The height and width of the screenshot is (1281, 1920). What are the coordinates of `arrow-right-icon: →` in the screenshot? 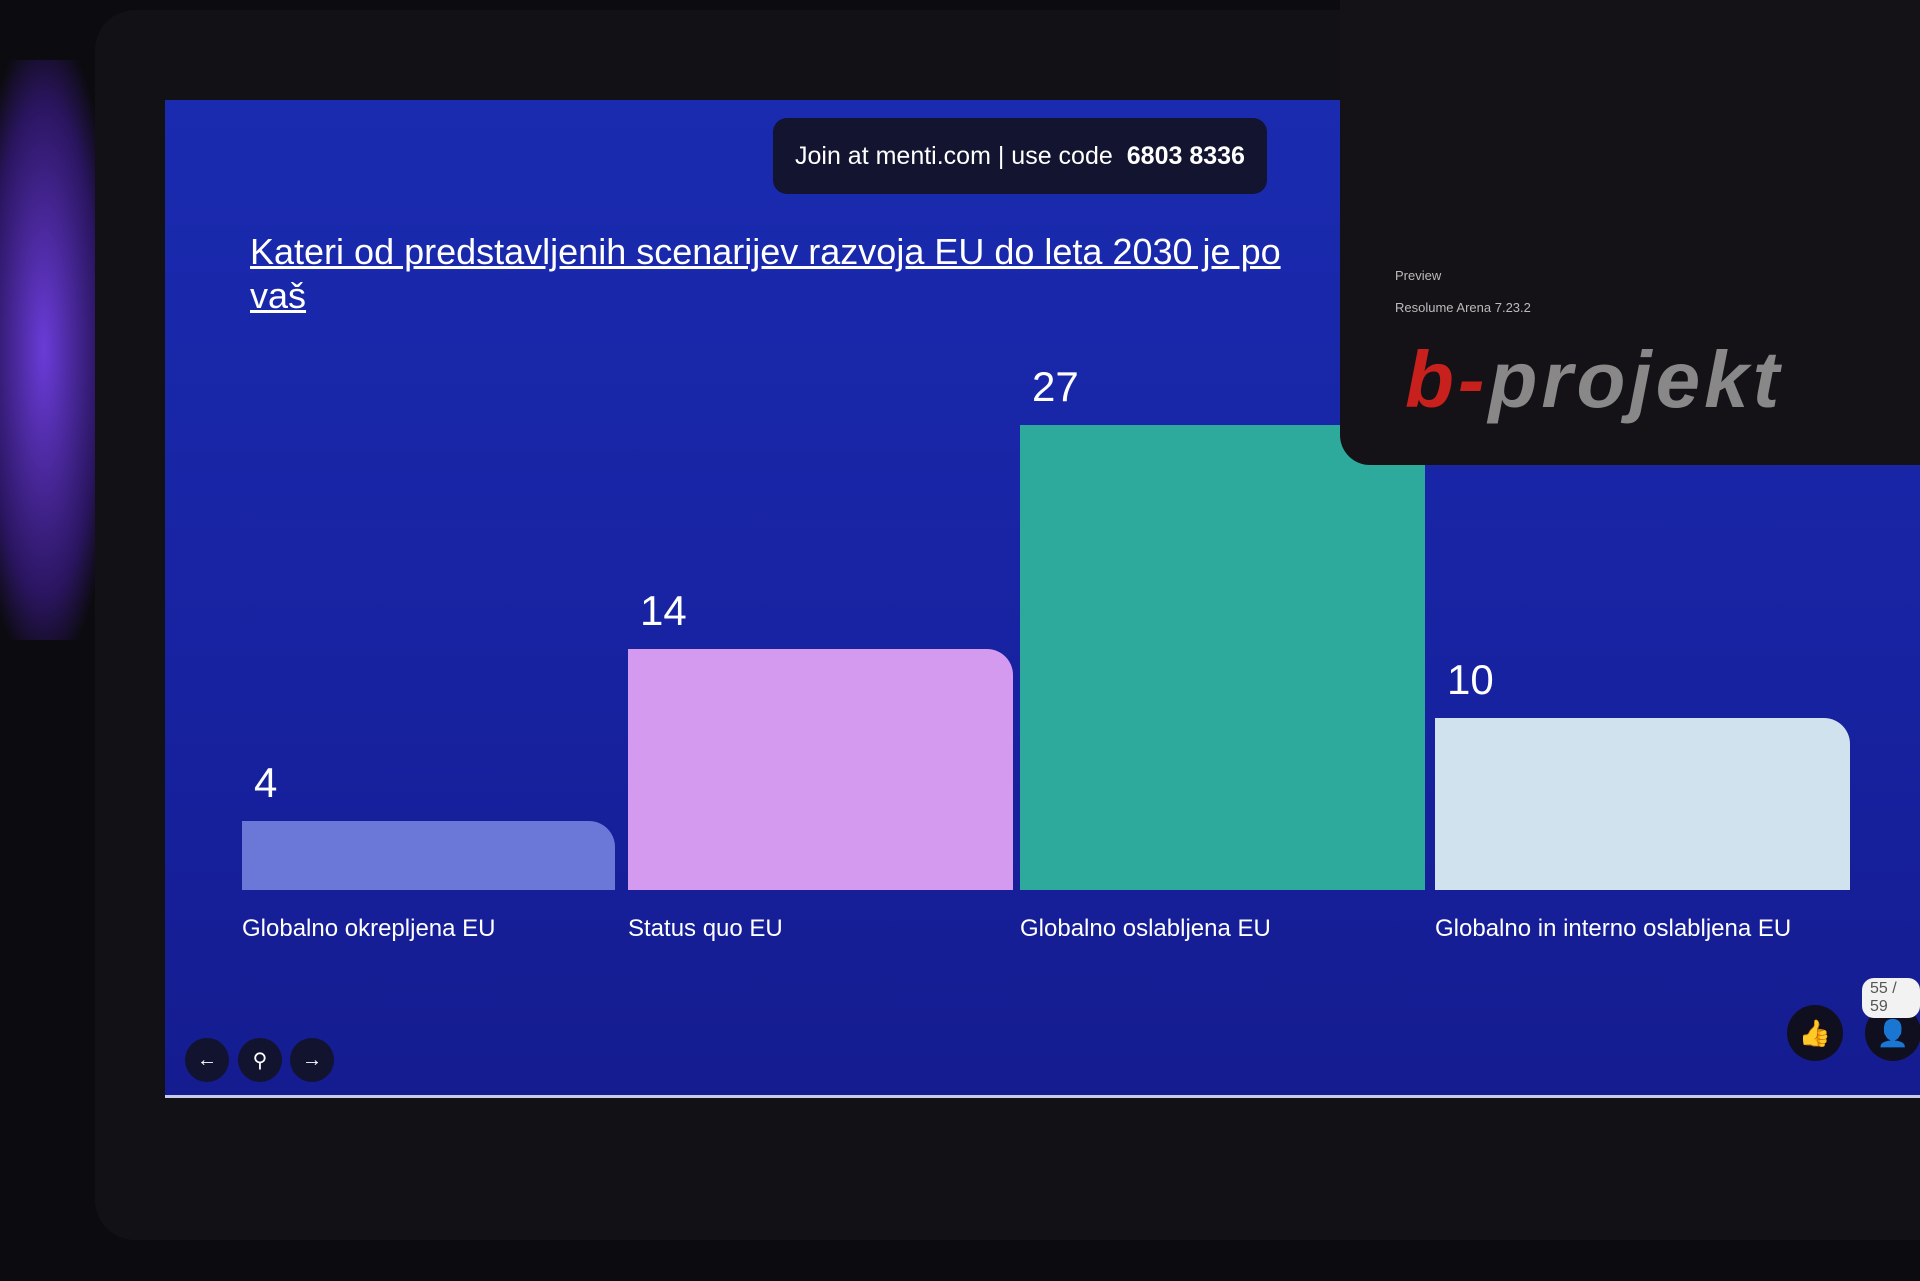 It's located at (312, 1059).